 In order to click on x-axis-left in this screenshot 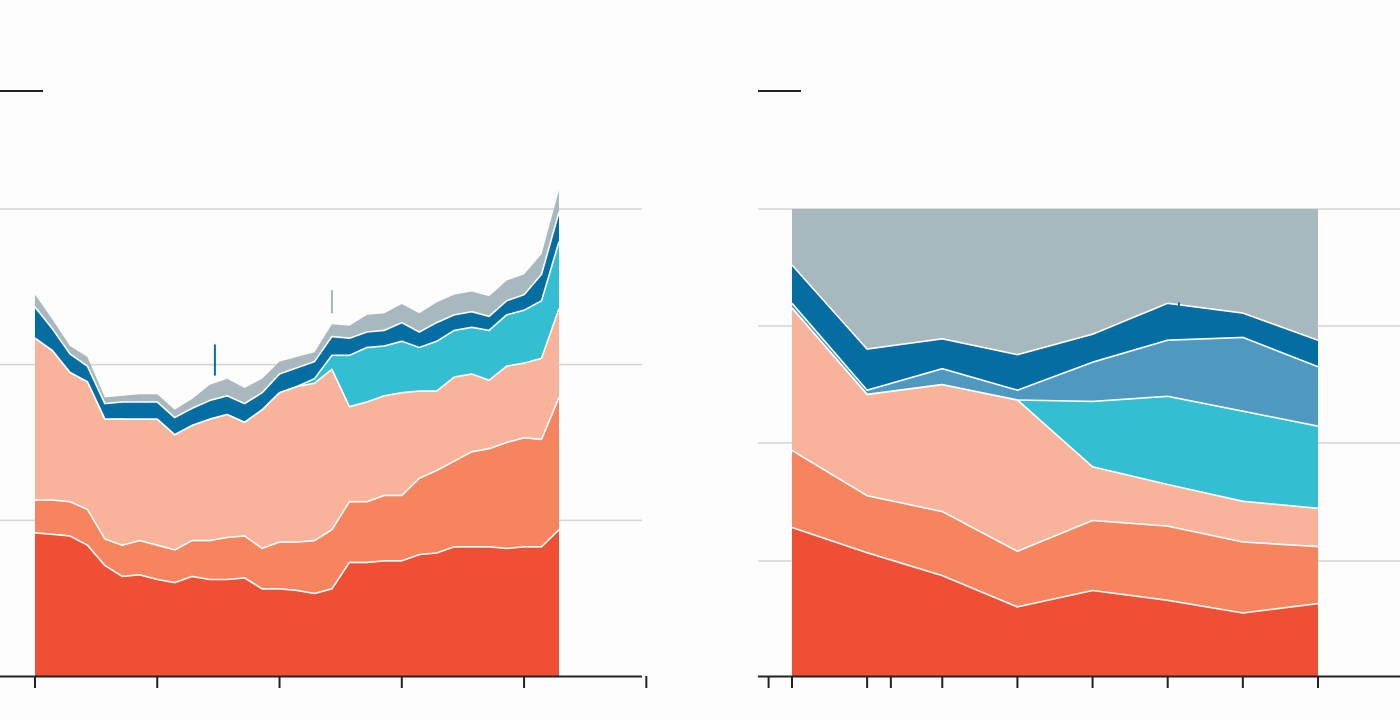, I will do `click(446, 681)`.